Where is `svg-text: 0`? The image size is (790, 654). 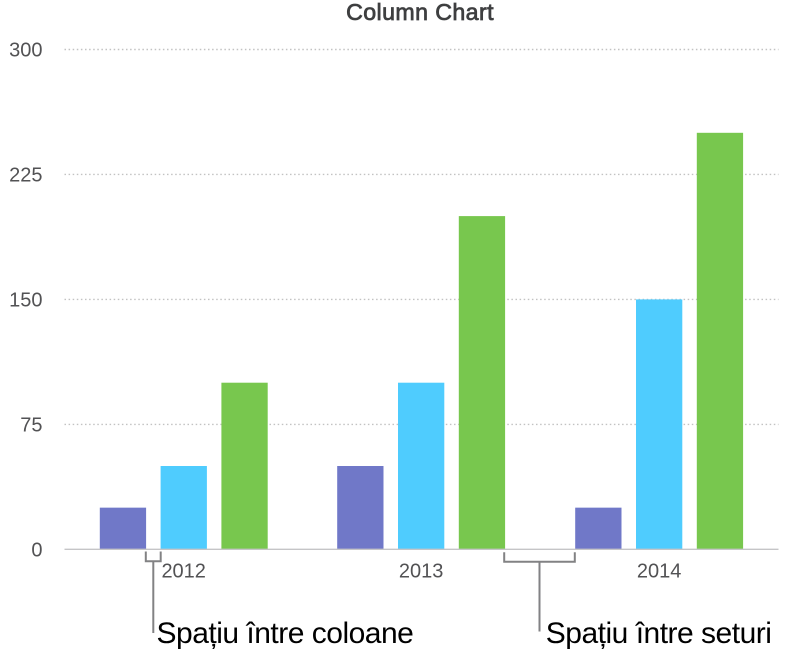
svg-text: 0 is located at coordinates (36, 550).